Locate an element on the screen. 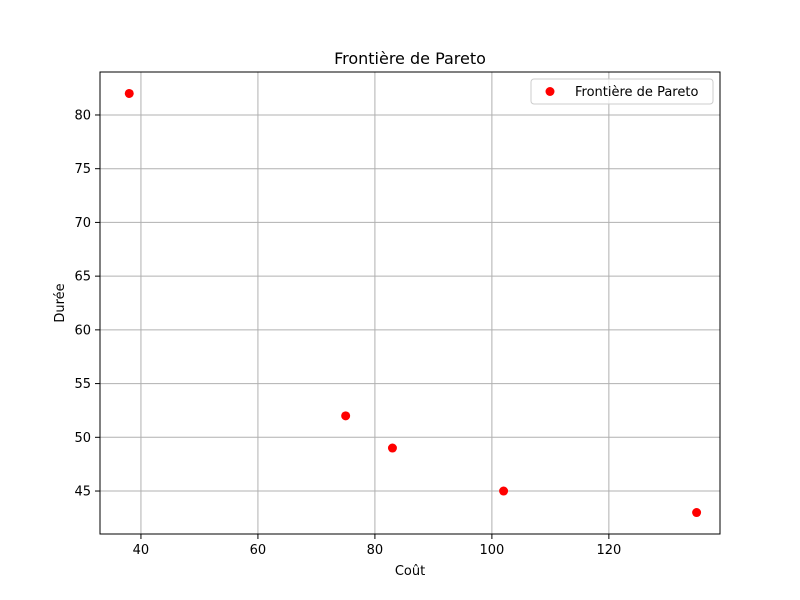 This screenshot has height=600, width=800. legend: Frontière de Pareto is located at coordinates (622, 91).